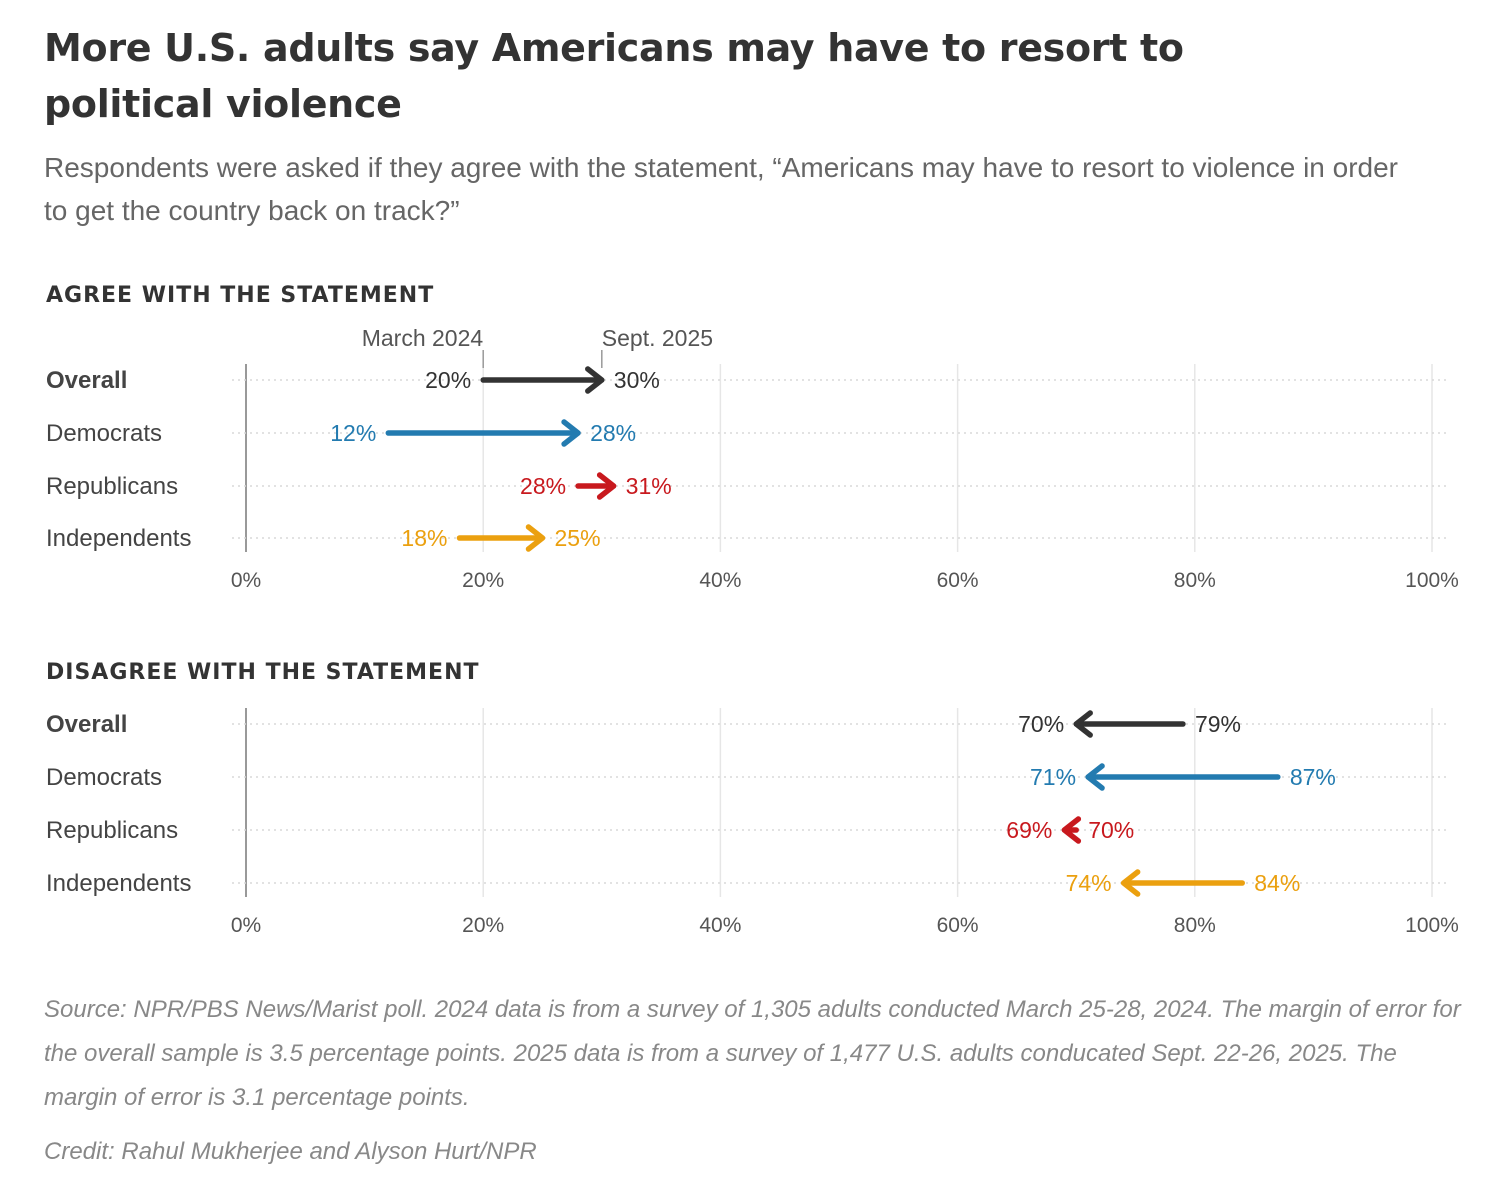 The height and width of the screenshot is (1178, 1510). What do you see at coordinates (1277, 883) in the screenshot?
I see `data-label-start: 84%` at bounding box center [1277, 883].